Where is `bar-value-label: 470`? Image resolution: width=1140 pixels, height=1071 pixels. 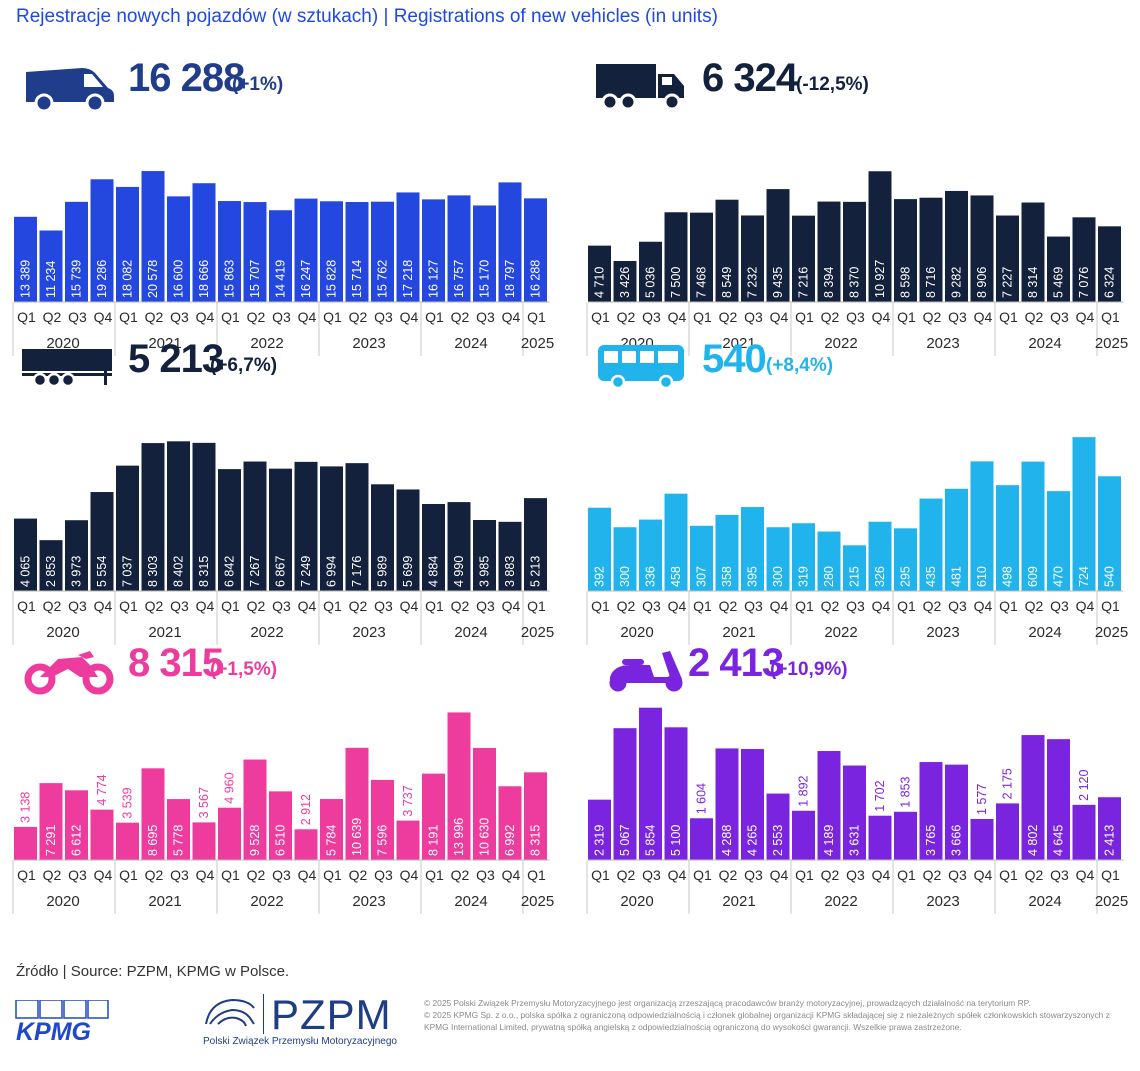 bar-value-label: 470 is located at coordinates (1059, 576).